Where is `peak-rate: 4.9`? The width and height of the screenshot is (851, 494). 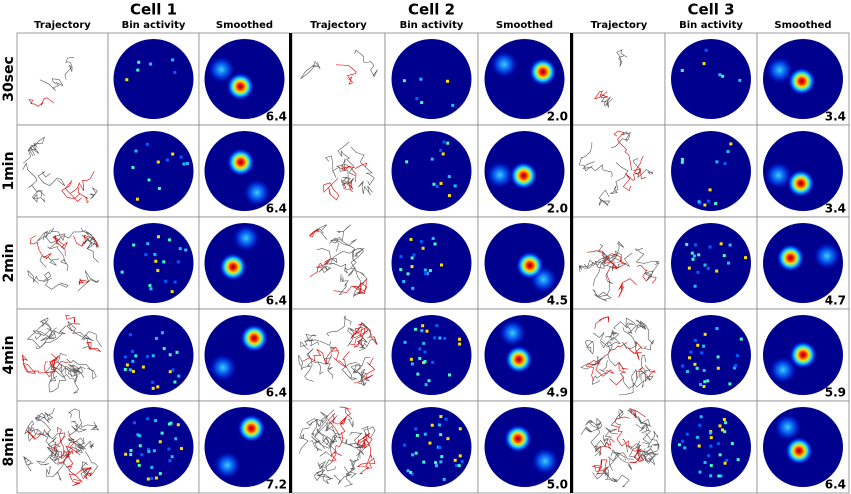 peak-rate: 4.9 is located at coordinates (557, 393).